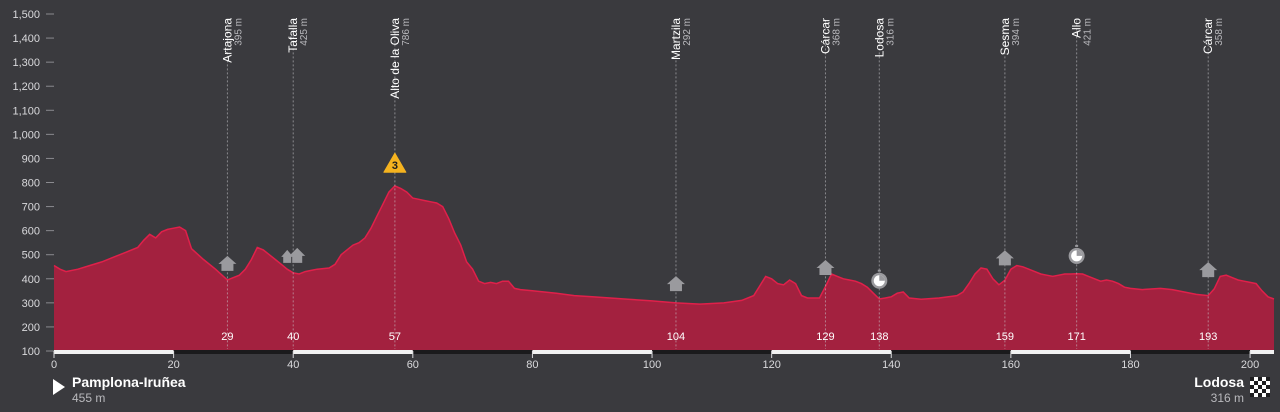 The image size is (1280, 412). I want to click on checkpoint-km-label: 138, so click(879, 337).